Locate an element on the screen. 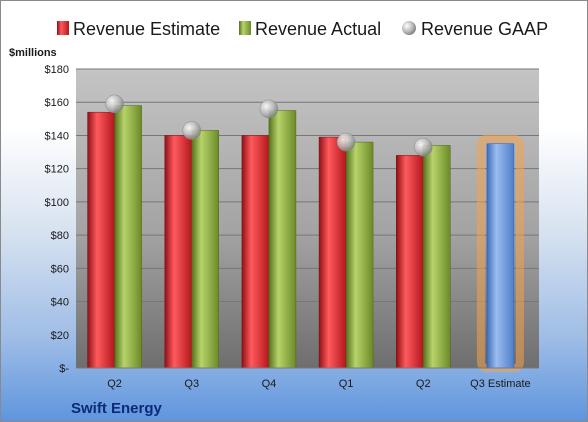 This screenshot has height=422, width=588. legend-label-revenue-estimate: Revenue Estimate is located at coordinates (146, 29).